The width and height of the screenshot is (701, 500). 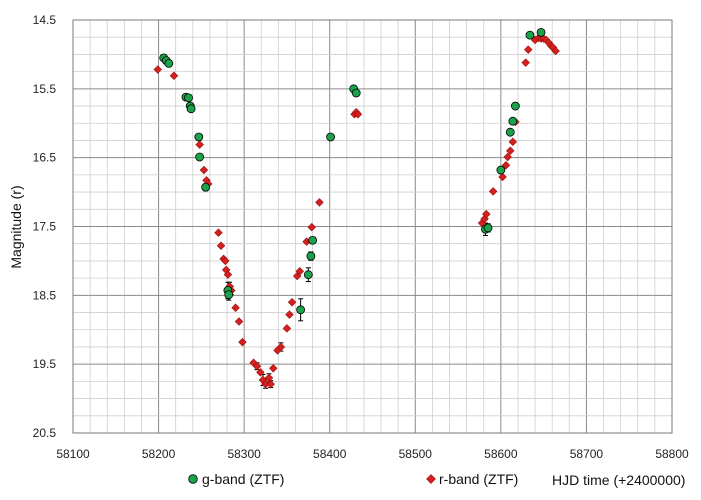 I want to click on x-tick-label: 58100, so click(x=73, y=454).